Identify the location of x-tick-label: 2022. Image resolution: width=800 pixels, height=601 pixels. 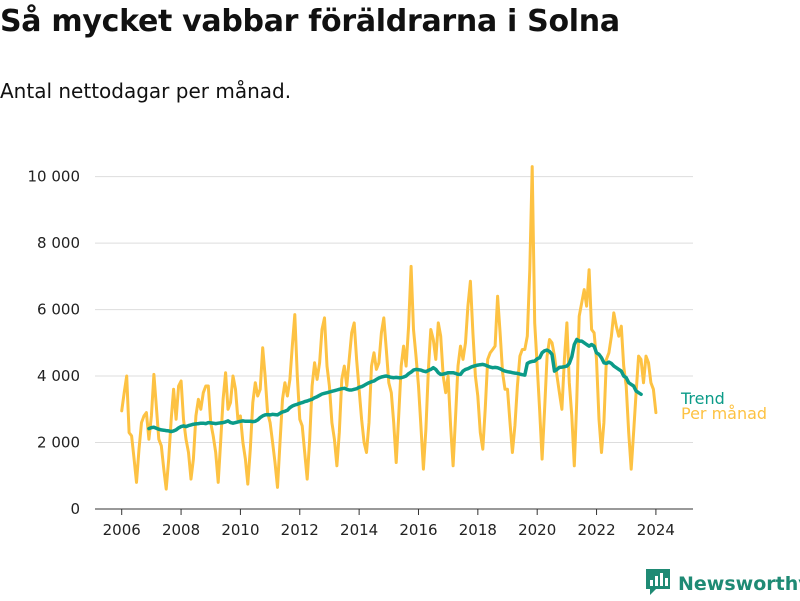
(596, 530).